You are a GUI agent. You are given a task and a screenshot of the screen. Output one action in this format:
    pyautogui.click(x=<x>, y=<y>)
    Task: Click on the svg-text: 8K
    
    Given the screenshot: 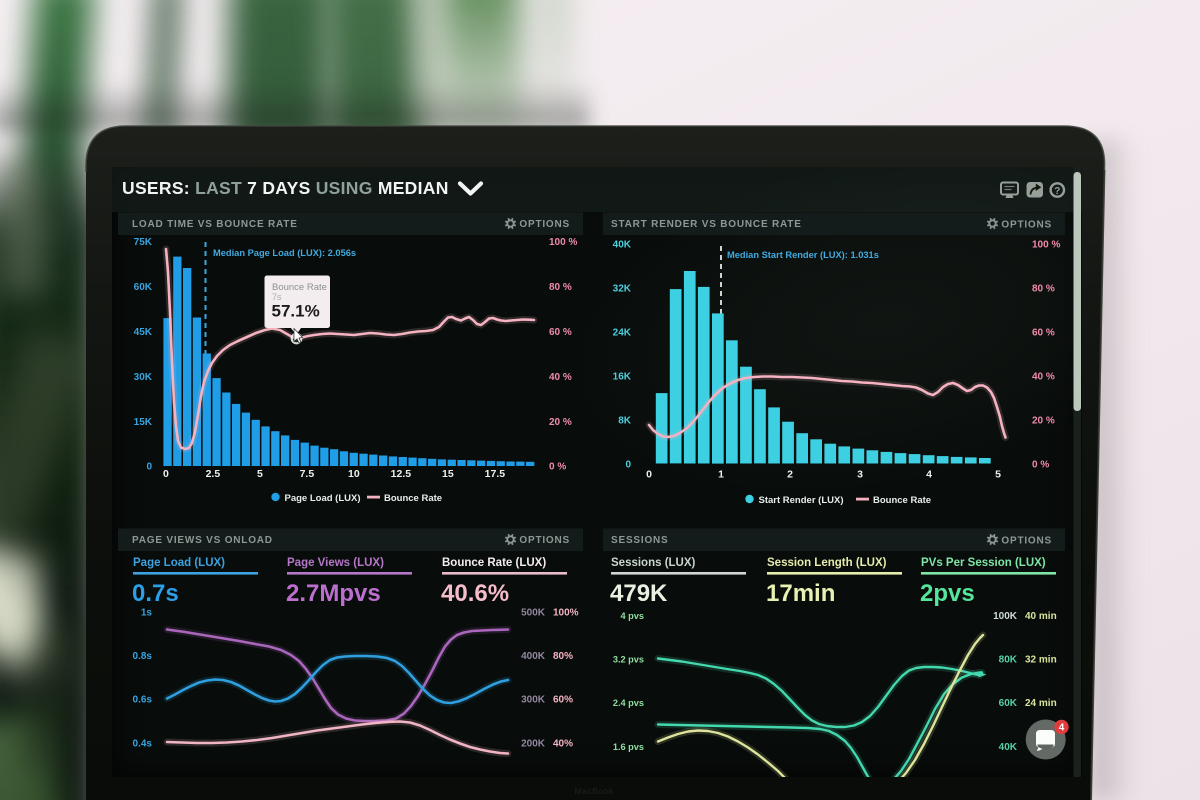 What is the action you would take?
    pyautogui.click(x=625, y=421)
    